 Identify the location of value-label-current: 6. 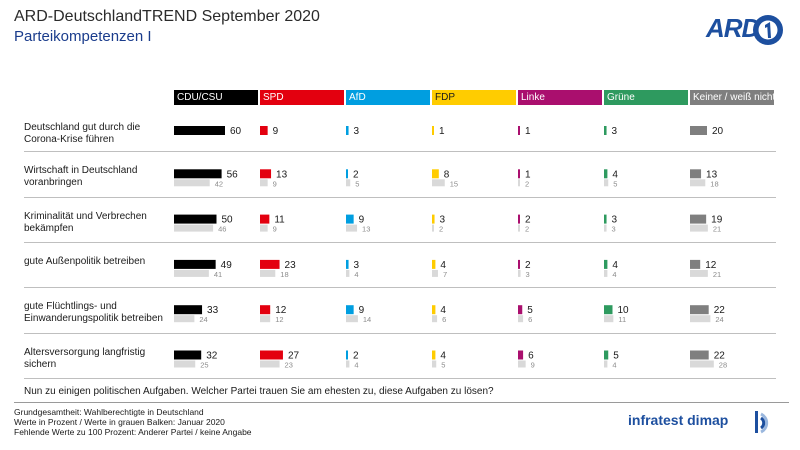
(531, 356).